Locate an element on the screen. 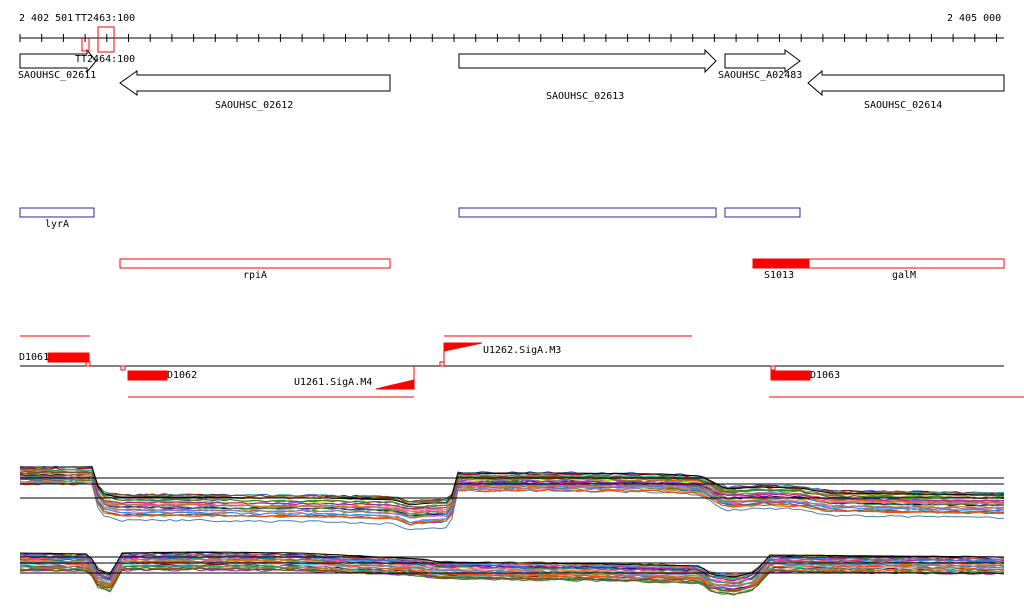  feature-label-s1013: S1013 is located at coordinates (779, 275).